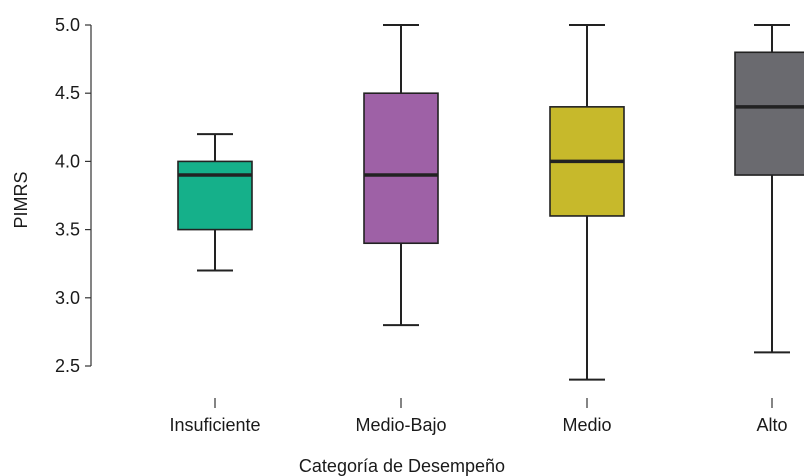  What do you see at coordinates (587, 202) in the screenshot?
I see `box-medio` at bounding box center [587, 202].